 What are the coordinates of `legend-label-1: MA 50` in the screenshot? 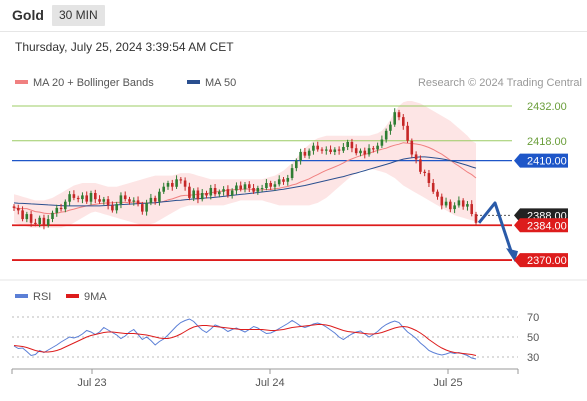 It's located at (220, 83).